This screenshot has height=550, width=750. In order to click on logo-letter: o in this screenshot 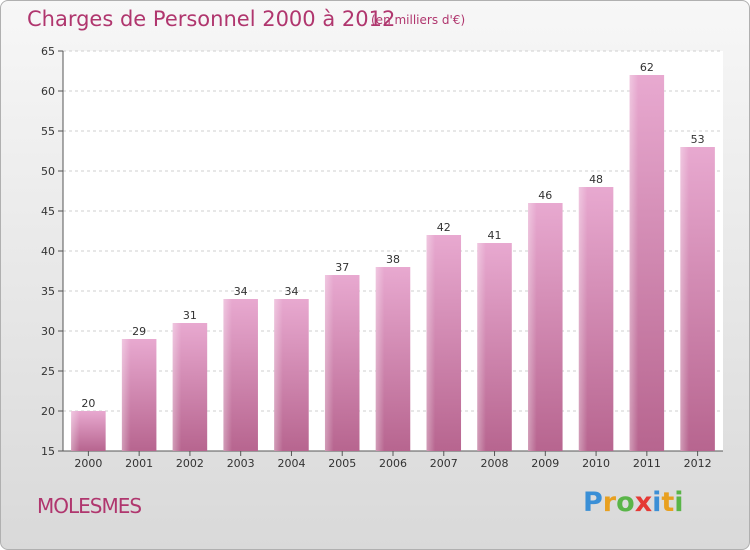, I will do `click(625, 502)`.